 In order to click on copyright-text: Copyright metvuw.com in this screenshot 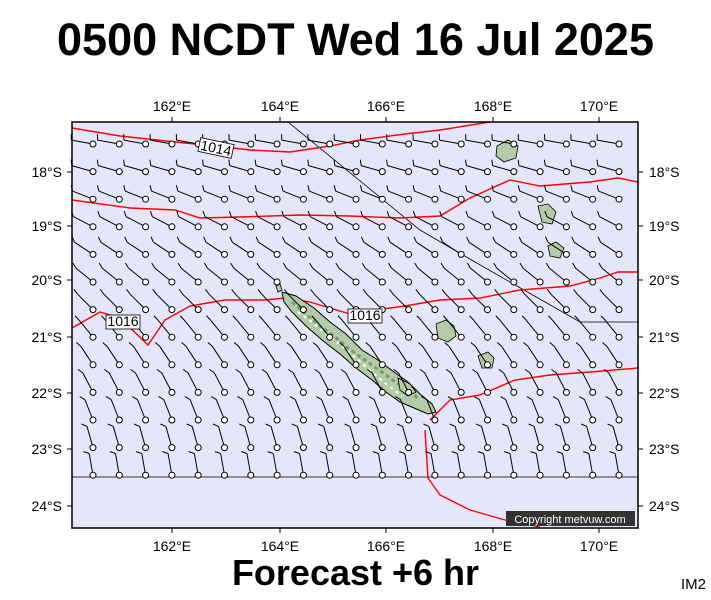, I will do `click(569, 520)`.